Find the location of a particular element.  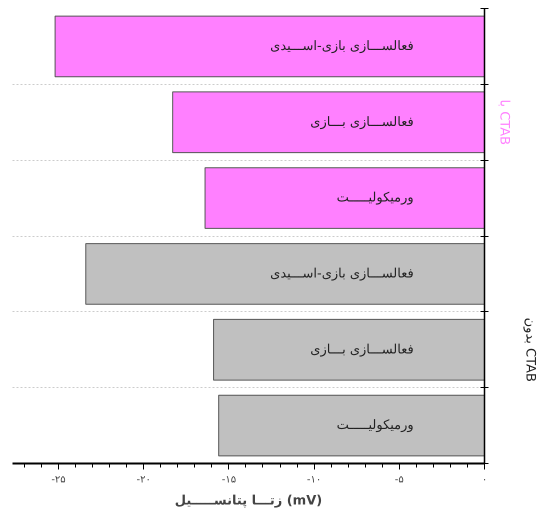

text: بدون CTAB is located at coordinates (530, 350).